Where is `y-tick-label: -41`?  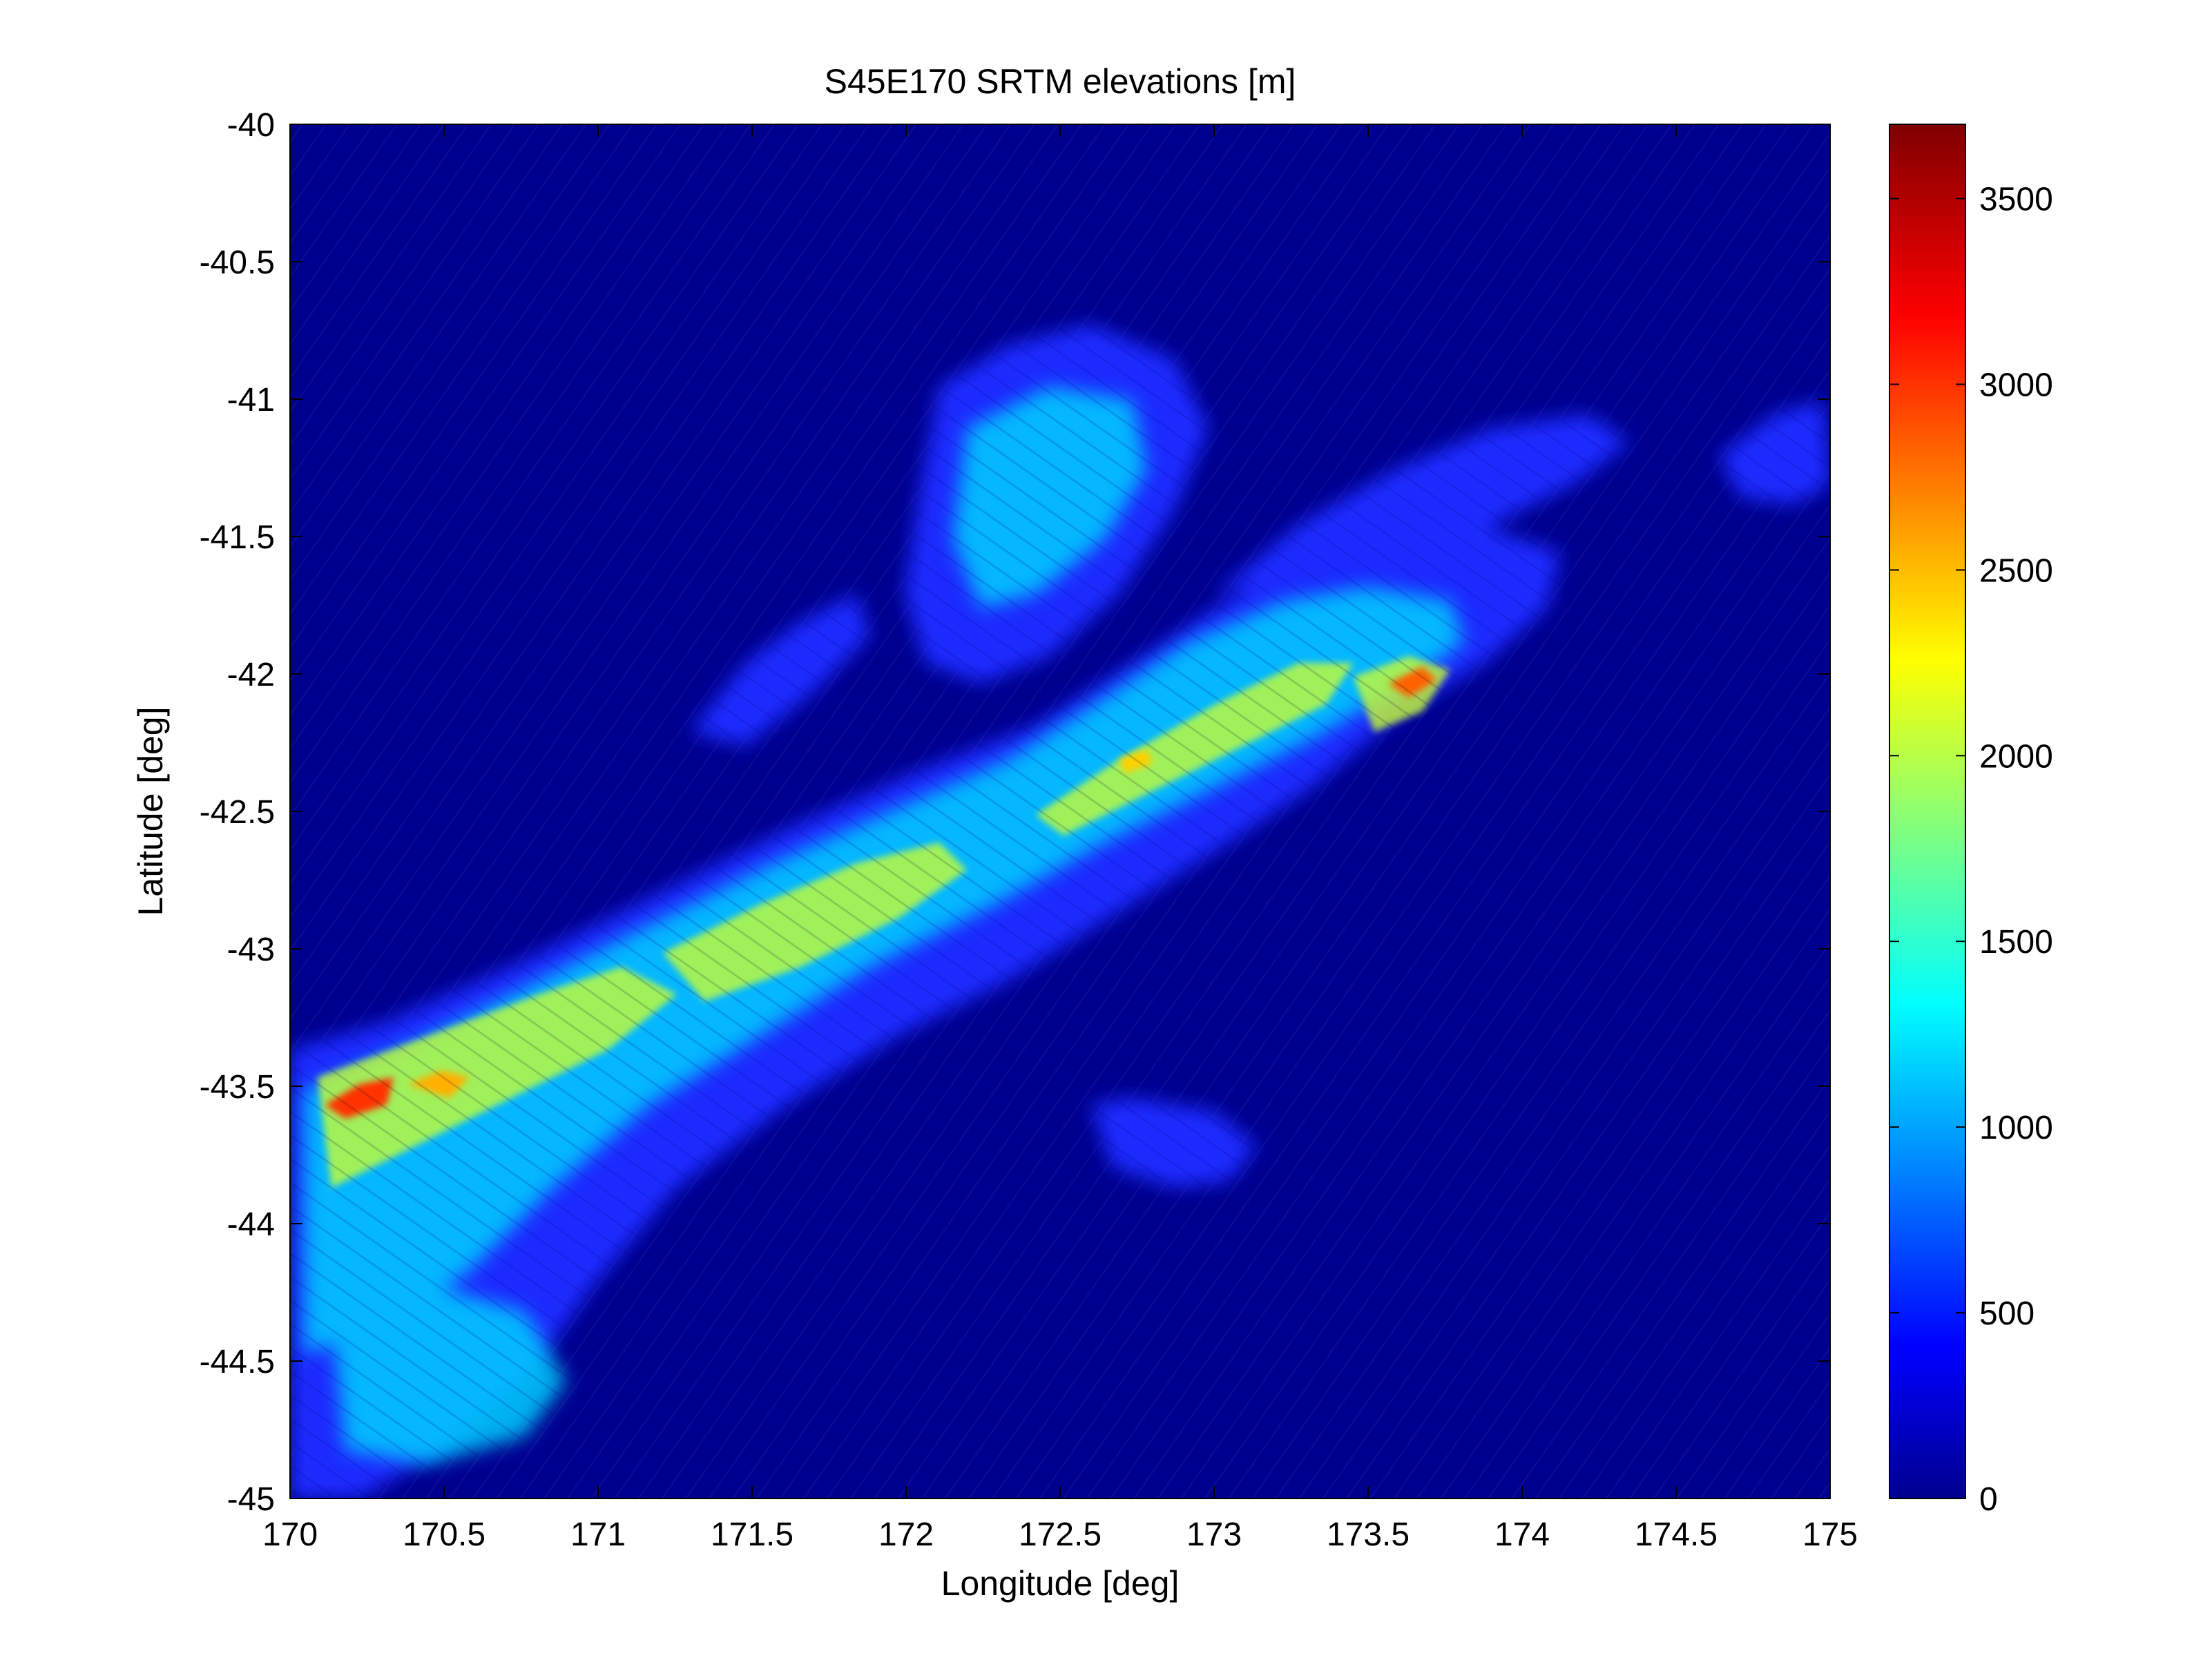 y-tick-label: -41 is located at coordinates (251, 400).